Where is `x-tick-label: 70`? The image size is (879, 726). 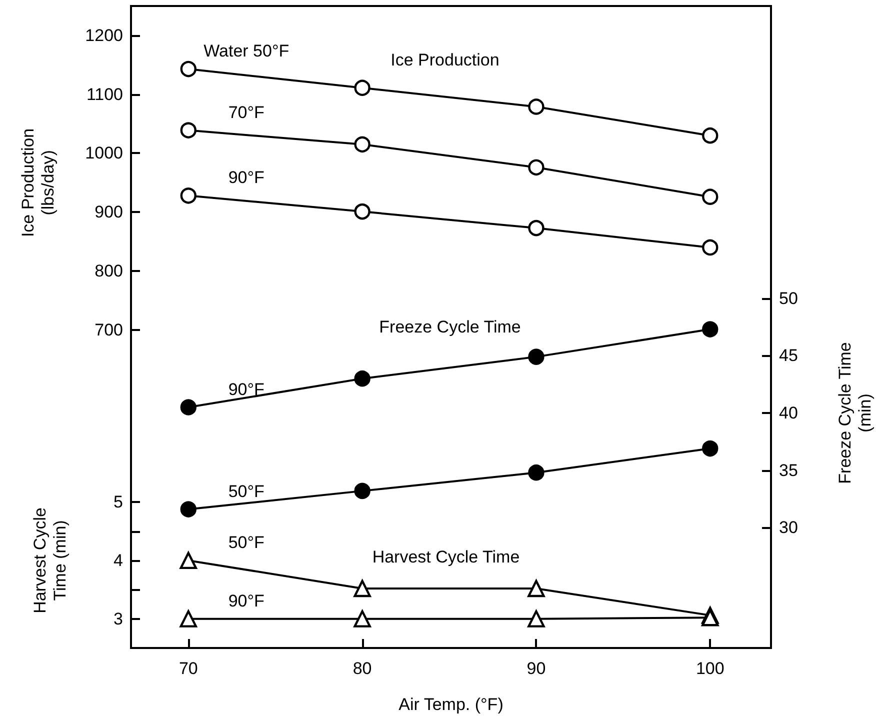
x-tick-label: 70 is located at coordinates (188, 668).